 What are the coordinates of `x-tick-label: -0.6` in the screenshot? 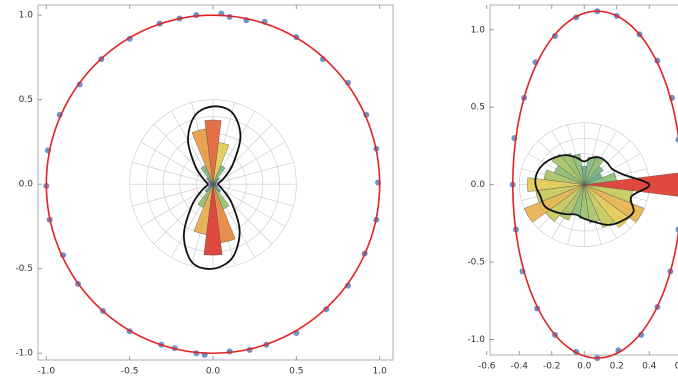 It's located at (487, 367).